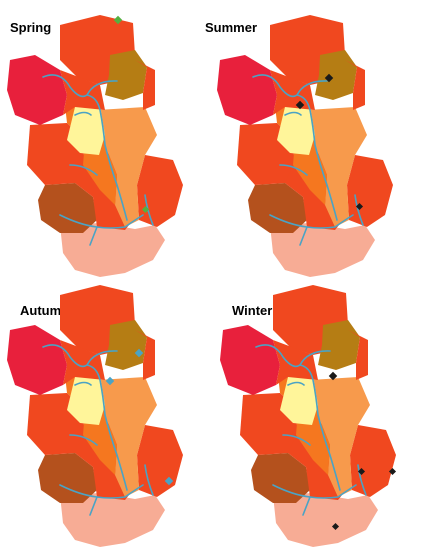 This screenshot has height=550, width=422. What do you see at coordinates (30, 27) in the screenshot?
I see `panel-title-spring: Spring` at bounding box center [30, 27].